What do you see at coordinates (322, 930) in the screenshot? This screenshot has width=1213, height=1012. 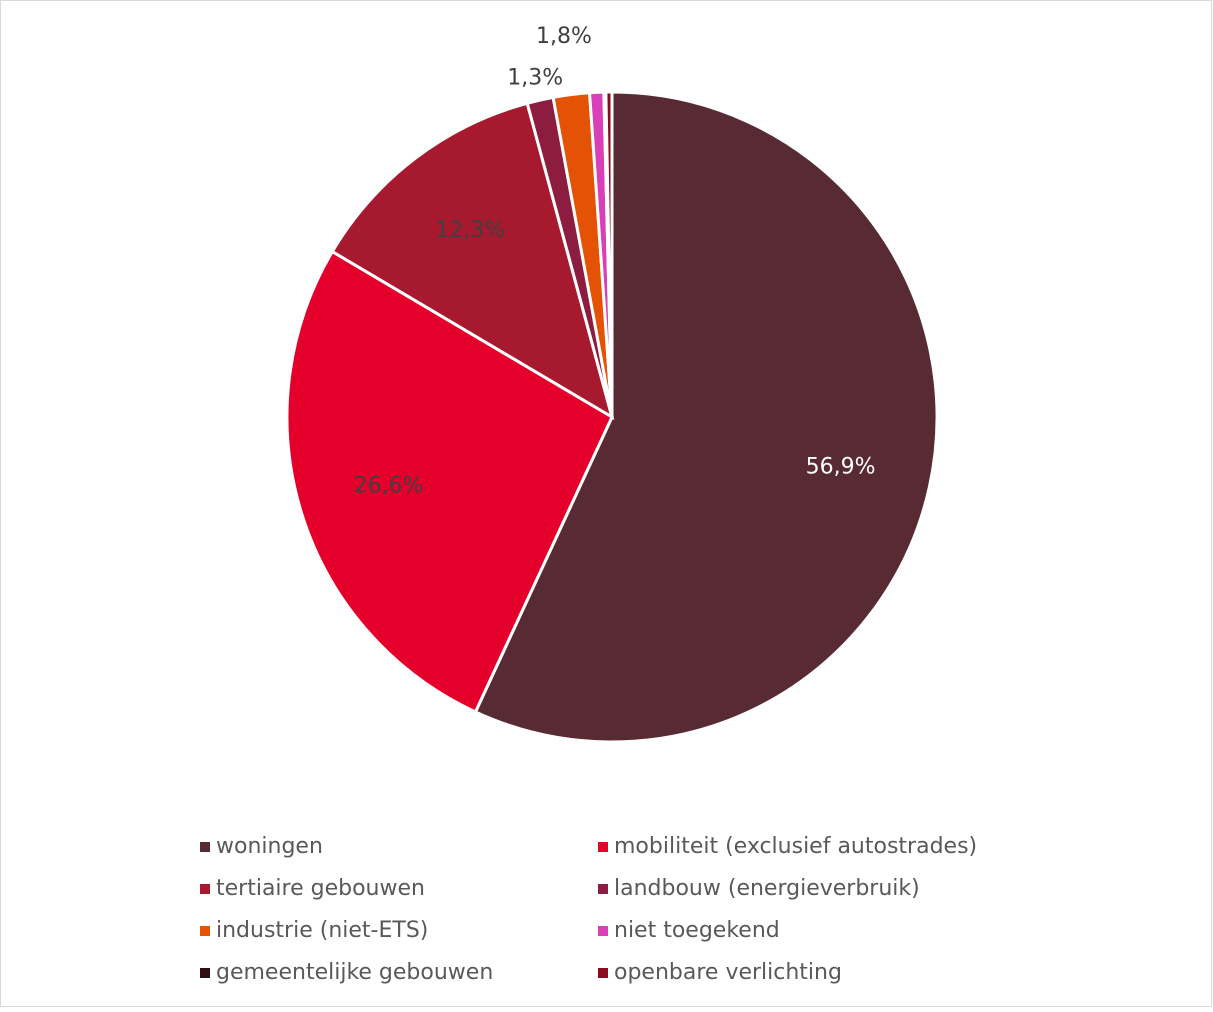 I see `legend-label: industrie (niet-ETS)` at bounding box center [322, 930].